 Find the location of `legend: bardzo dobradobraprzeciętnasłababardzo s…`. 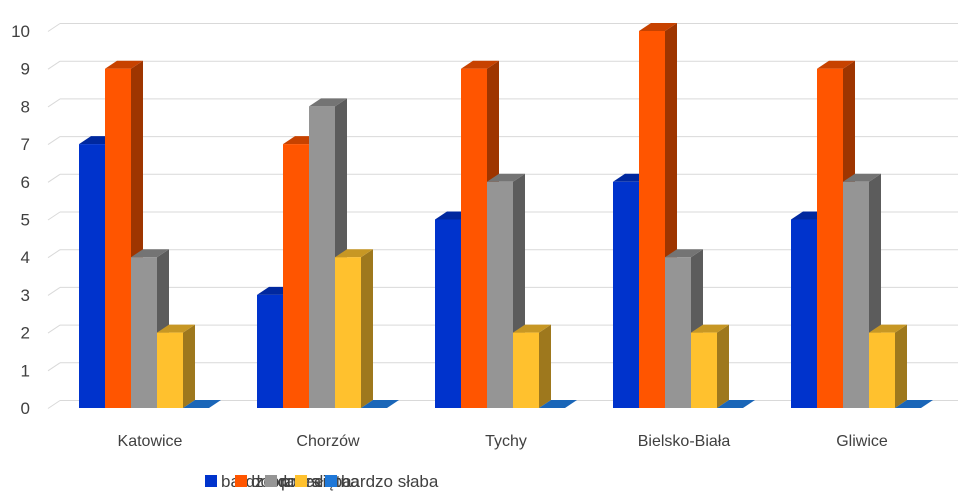

legend: bardzo dobradobraprzeciętnasłababardzo s… is located at coordinates (322, 481).